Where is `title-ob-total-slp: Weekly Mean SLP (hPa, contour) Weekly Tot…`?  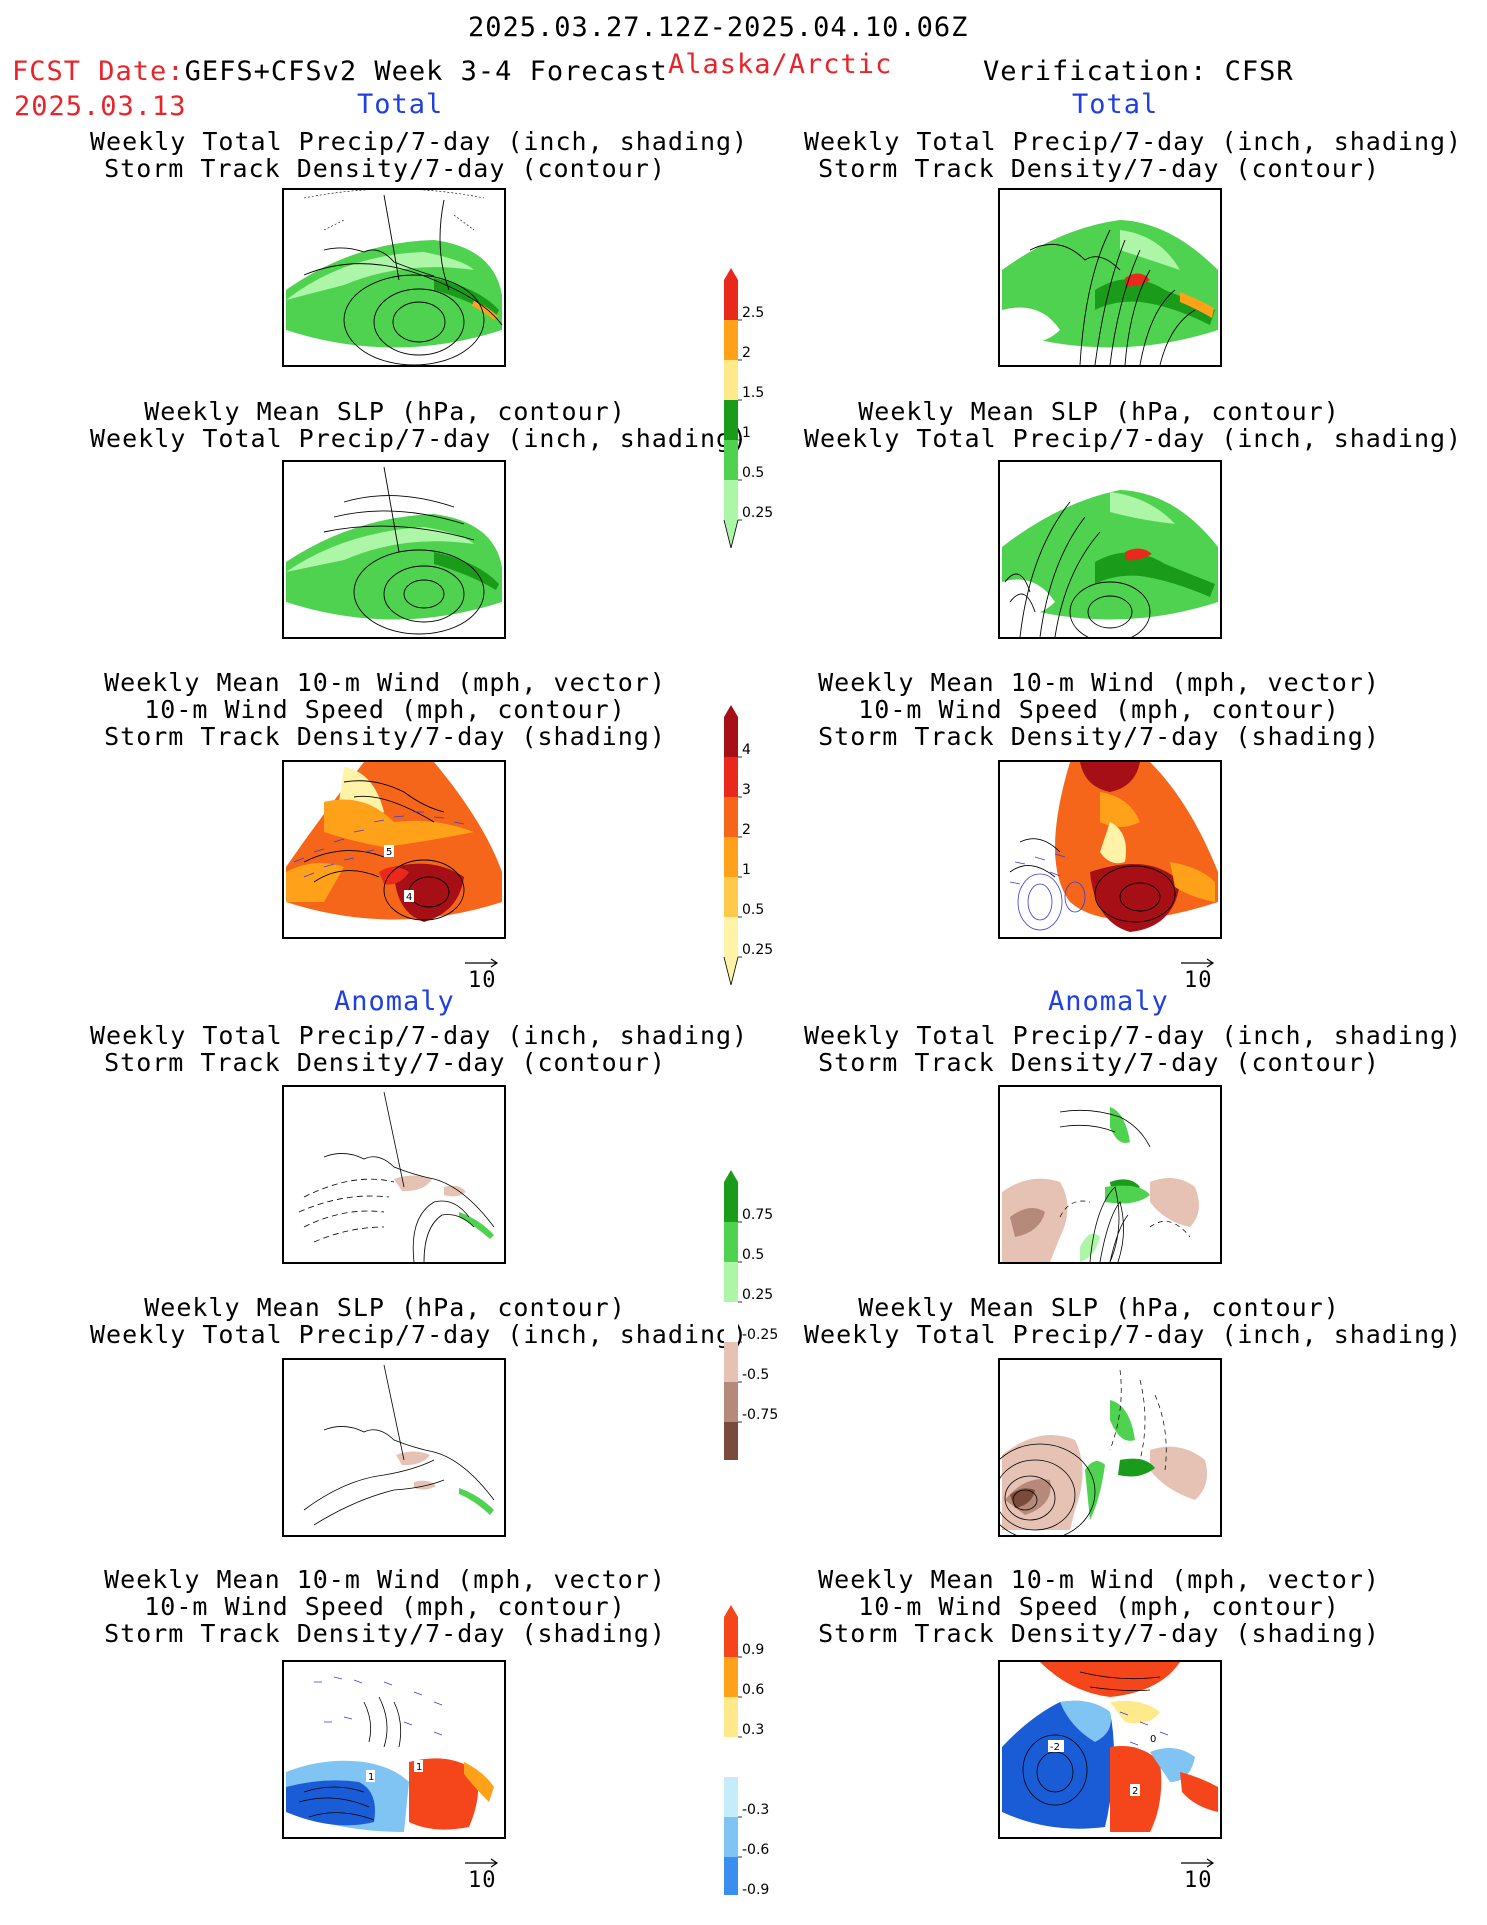 title-ob-total-slp: Weekly Mean SLP (hPa, contour) Weekly Tot… is located at coordinates (1133, 425).